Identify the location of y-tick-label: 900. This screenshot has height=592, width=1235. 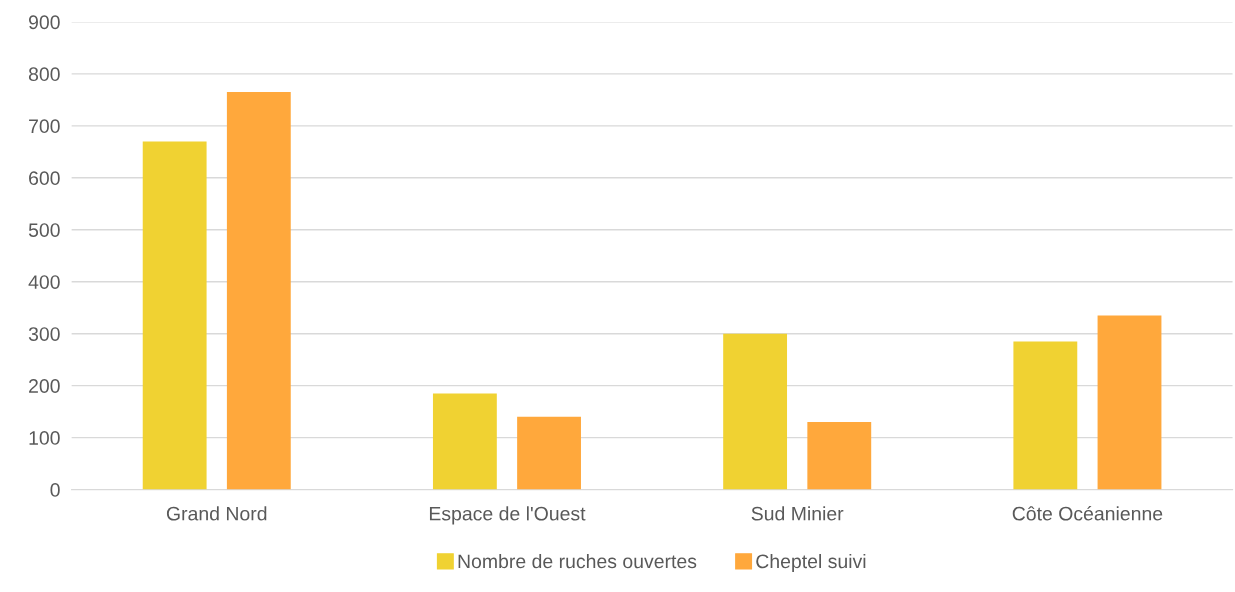
(44, 22).